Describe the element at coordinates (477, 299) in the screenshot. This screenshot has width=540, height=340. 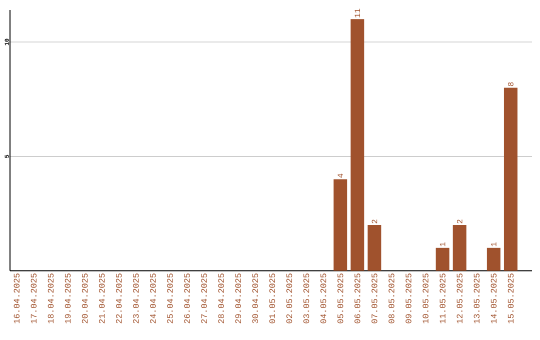
I see `x-tick-label: 13.05.2025` at that location.